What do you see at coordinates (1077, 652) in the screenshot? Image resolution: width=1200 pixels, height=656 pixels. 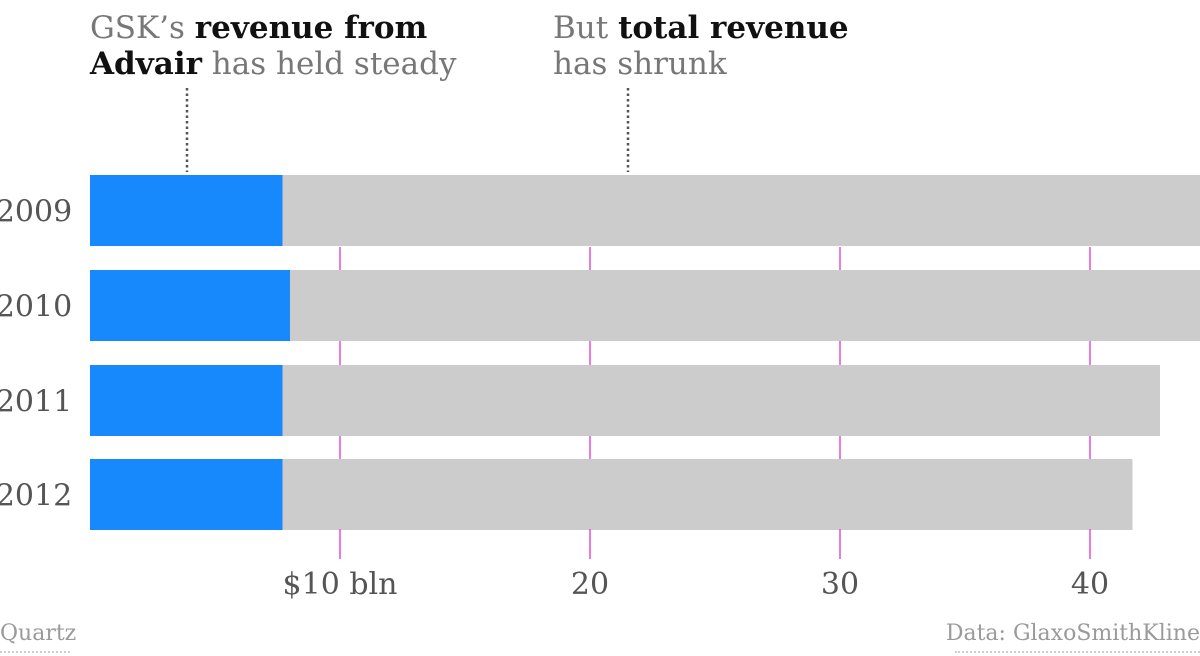 I see `footer-divider-right` at bounding box center [1077, 652].